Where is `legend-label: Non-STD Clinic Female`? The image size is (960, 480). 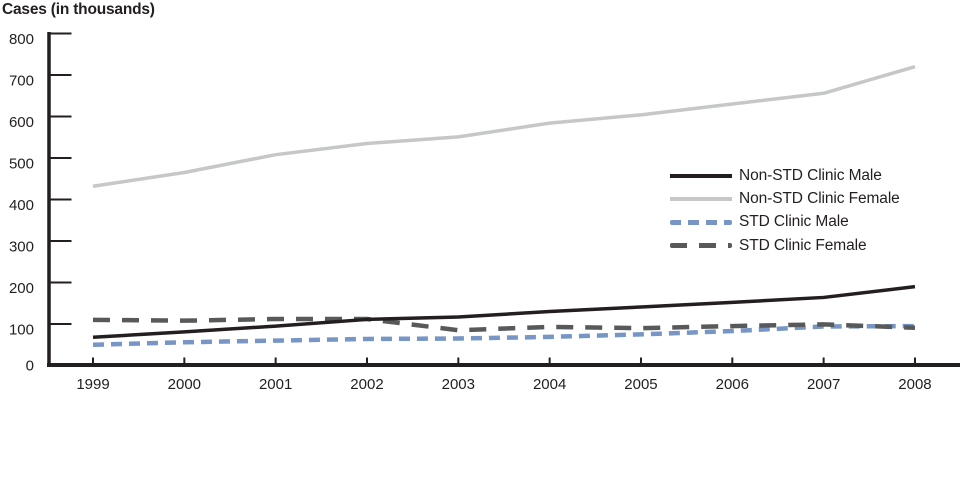 legend-label: Non-STD Clinic Female is located at coordinates (819, 199).